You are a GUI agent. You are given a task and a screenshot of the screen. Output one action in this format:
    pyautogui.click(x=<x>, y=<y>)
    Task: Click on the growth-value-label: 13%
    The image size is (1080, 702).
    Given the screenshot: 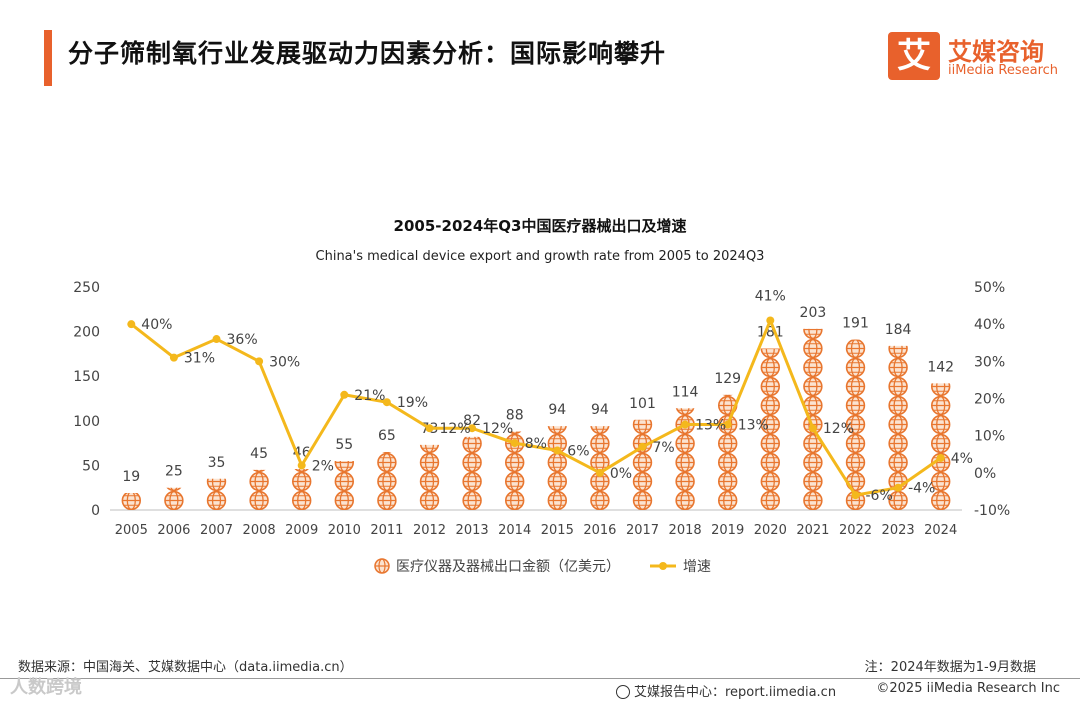 What is the action you would take?
    pyautogui.click(x=753, y=426)
    